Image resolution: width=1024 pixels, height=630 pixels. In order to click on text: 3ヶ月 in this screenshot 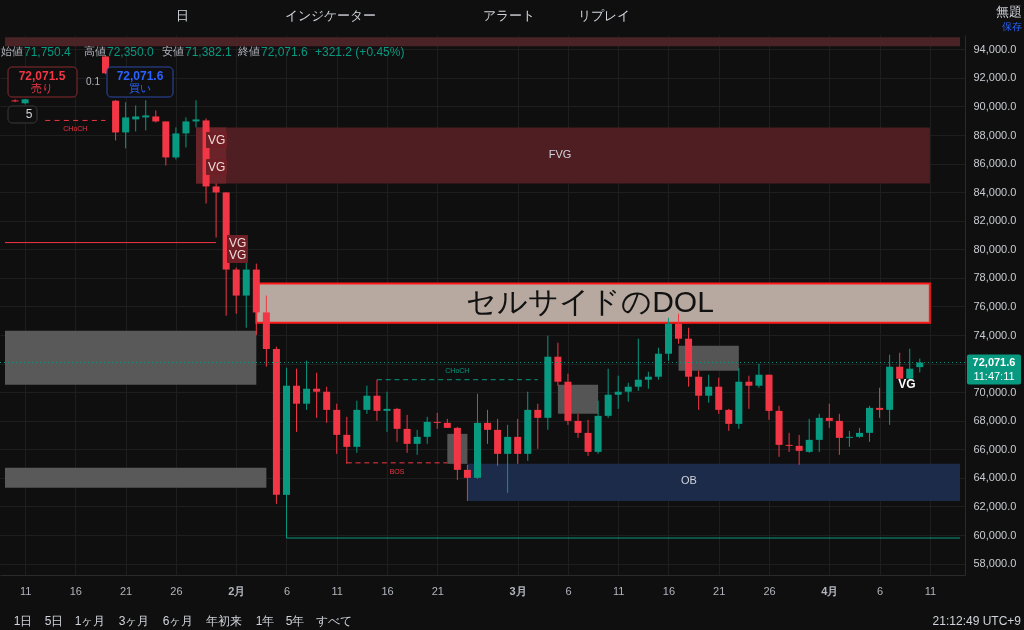, I will do `click(134, 621)`.